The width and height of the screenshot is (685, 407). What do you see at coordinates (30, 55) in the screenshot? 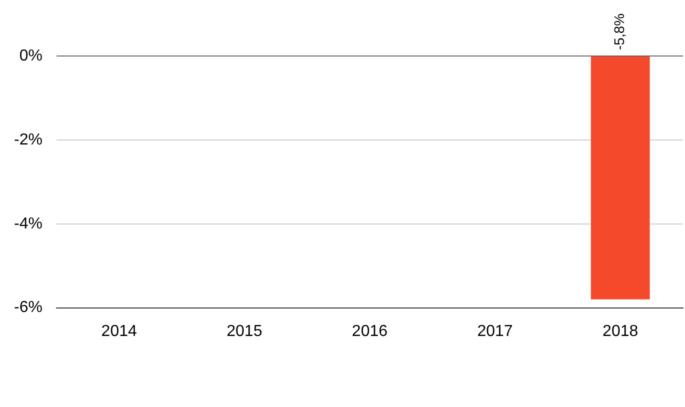
I see `y-tick-label: 0%` at bounding box center [30, 55].